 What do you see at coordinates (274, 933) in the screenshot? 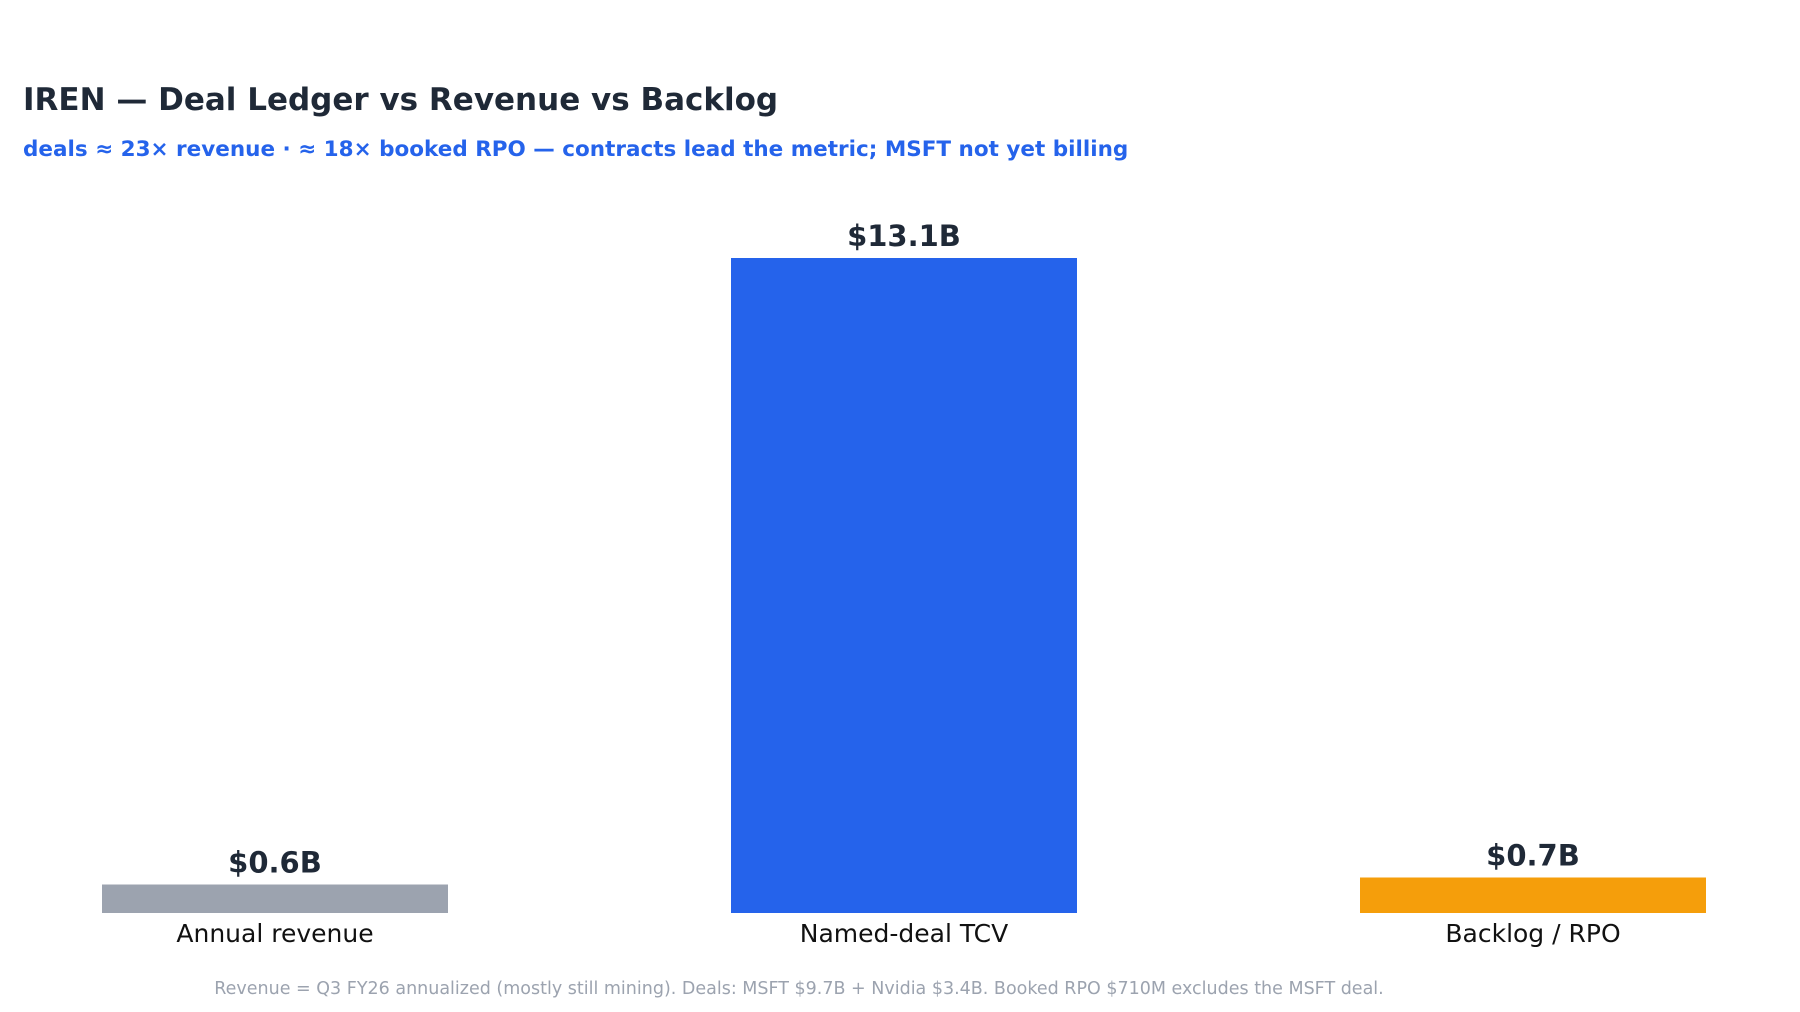
I see `category-tick-label: Annual revenue` at bounding box center [274, 933].